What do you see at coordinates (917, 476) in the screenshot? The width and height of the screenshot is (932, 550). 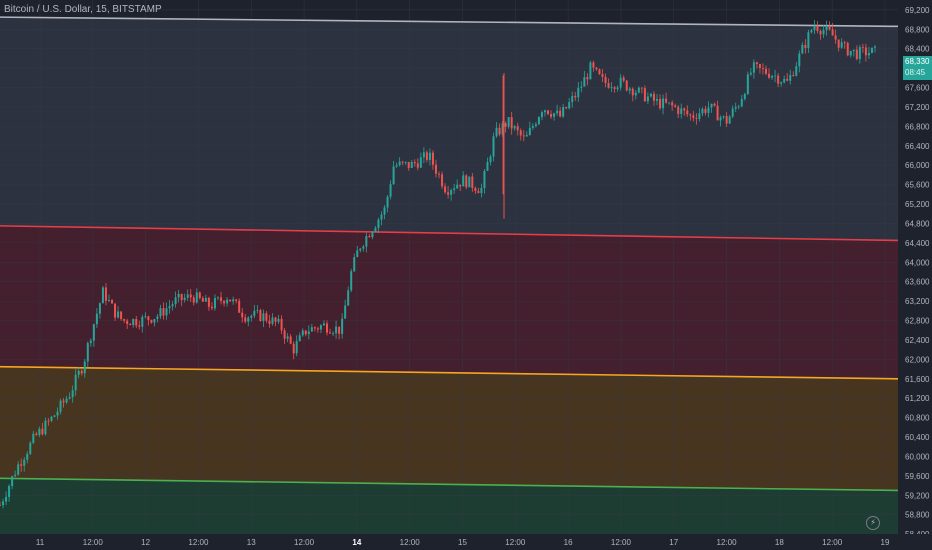 I see `price-tick-label: 59,600` at bounding box center [917, 476].